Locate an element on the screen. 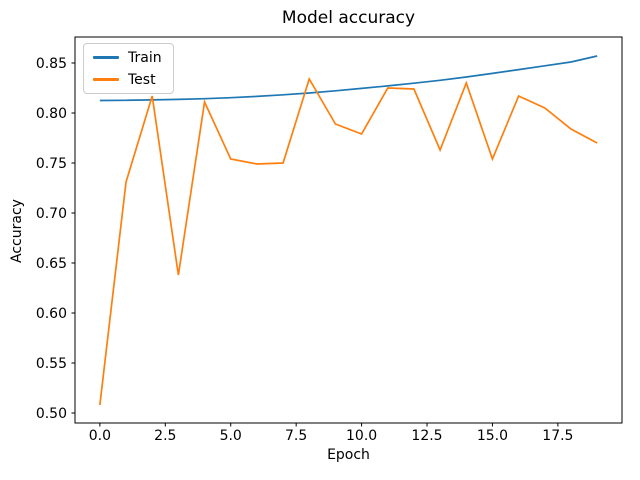 This screenshot has width=640, height=480. y-tick-label: 0.85 is located at coordinates (51, 64).